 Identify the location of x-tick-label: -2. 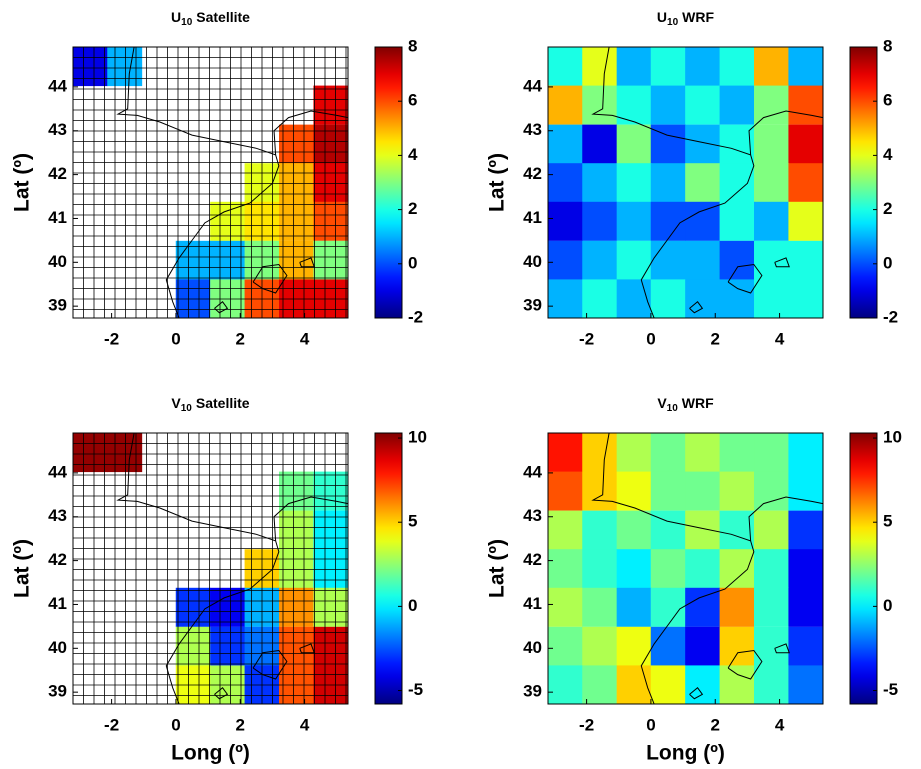
(111, 338).